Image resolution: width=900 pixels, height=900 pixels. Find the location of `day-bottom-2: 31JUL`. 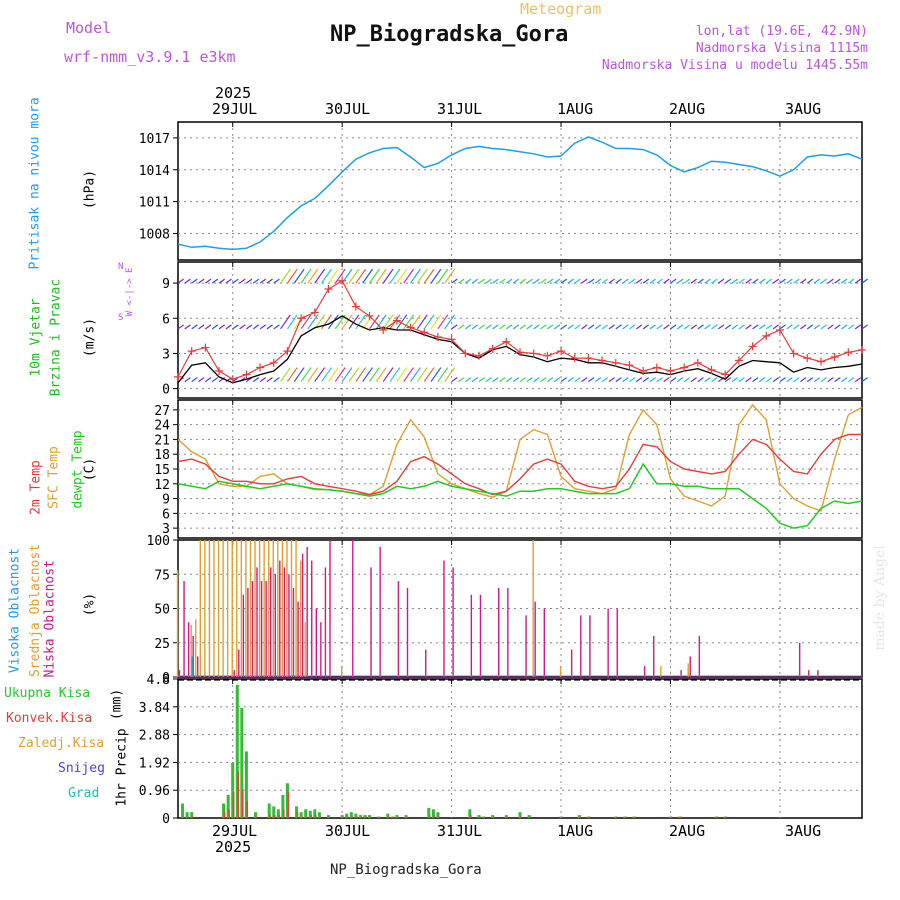

day-bottom-2: 31JUL is located at coordinates (460, 831).